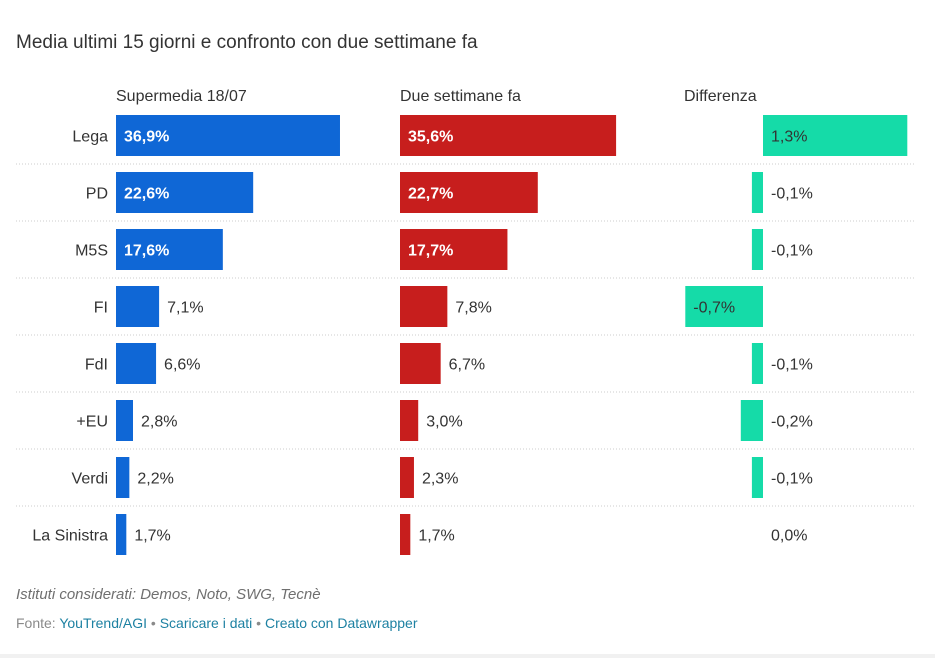 The height and width of the screenshot is (658, 935). What do you see at coordinates (720, 96) in the screenshot?
I see `column-header-difference: Differenza` at bounding box center [720, 96].